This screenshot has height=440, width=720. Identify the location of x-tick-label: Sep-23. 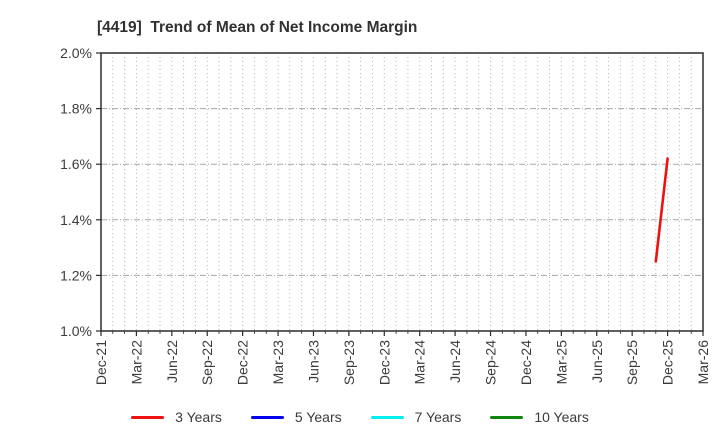
(349, 362).